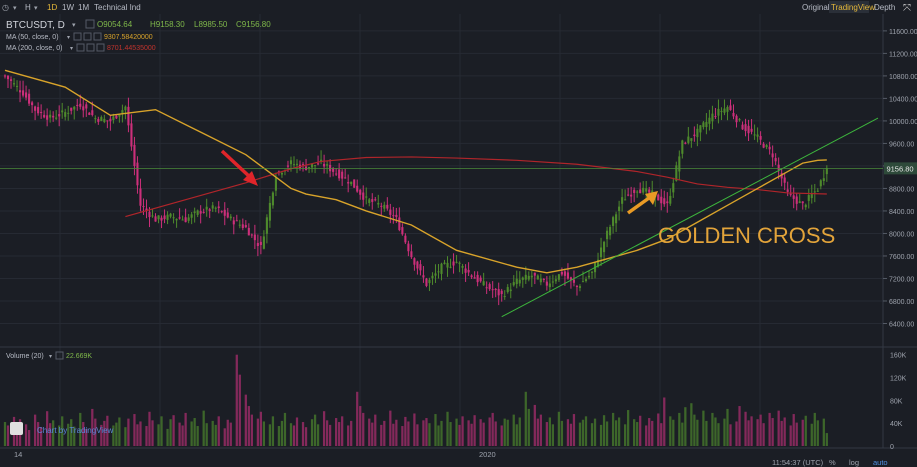 The image size is (917, 467). I want to click on price-tick-label: 8000.00, so click(901, 234).